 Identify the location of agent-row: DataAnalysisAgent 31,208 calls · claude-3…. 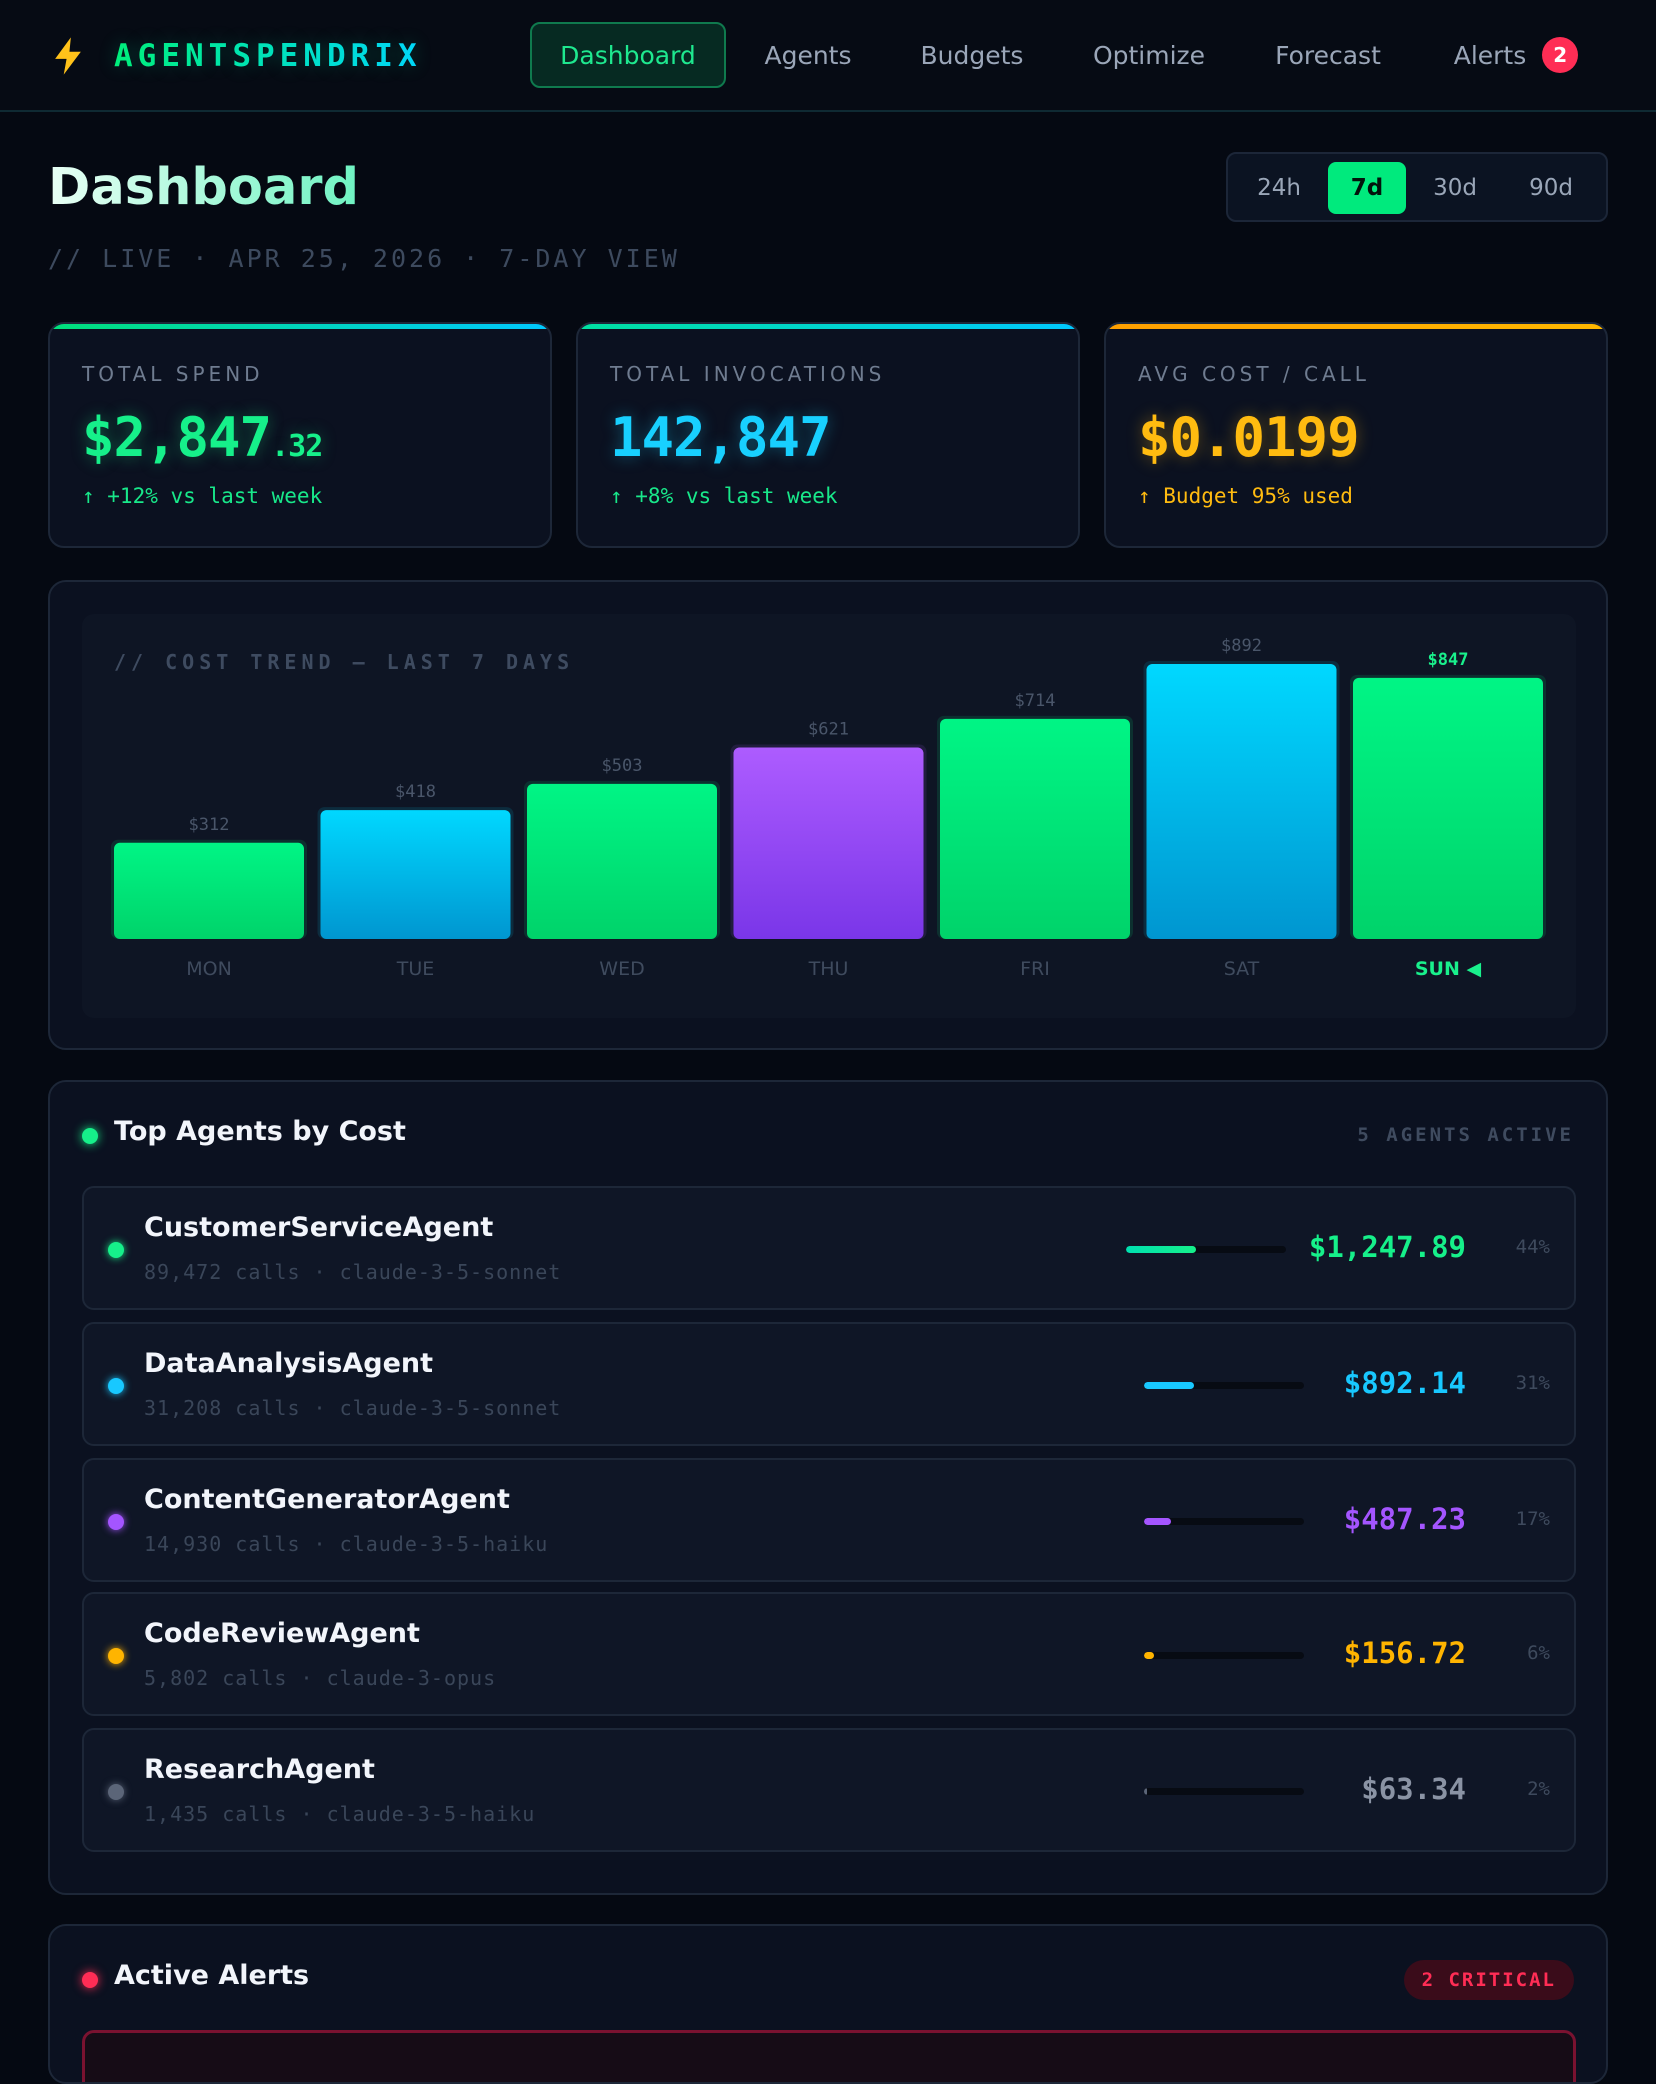
(829, 1384).